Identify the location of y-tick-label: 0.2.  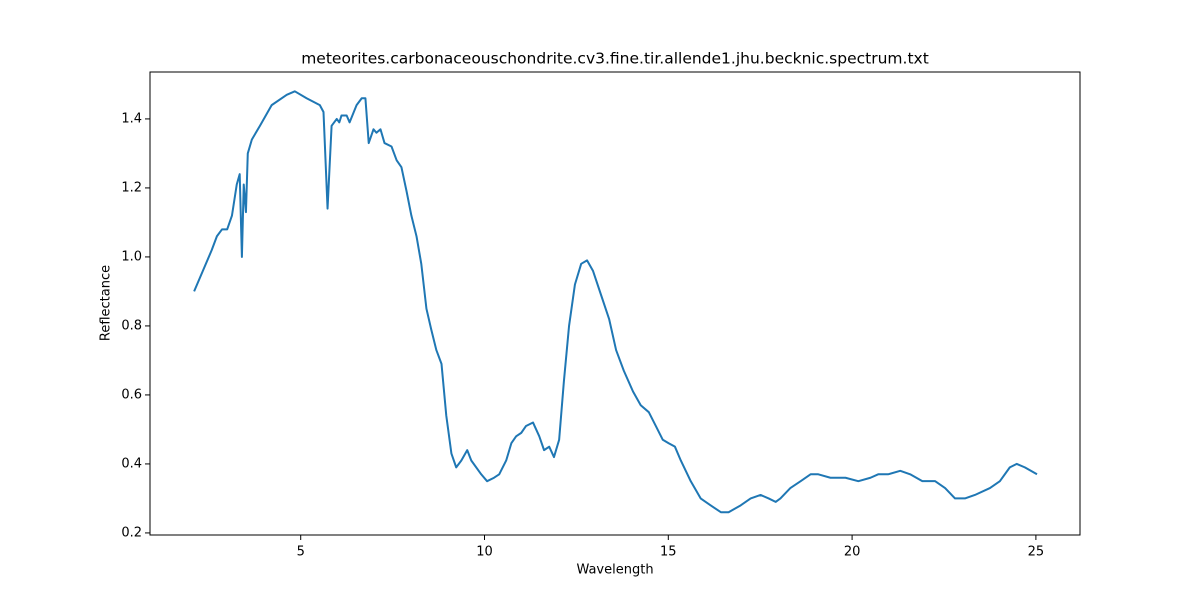
(131, 532).